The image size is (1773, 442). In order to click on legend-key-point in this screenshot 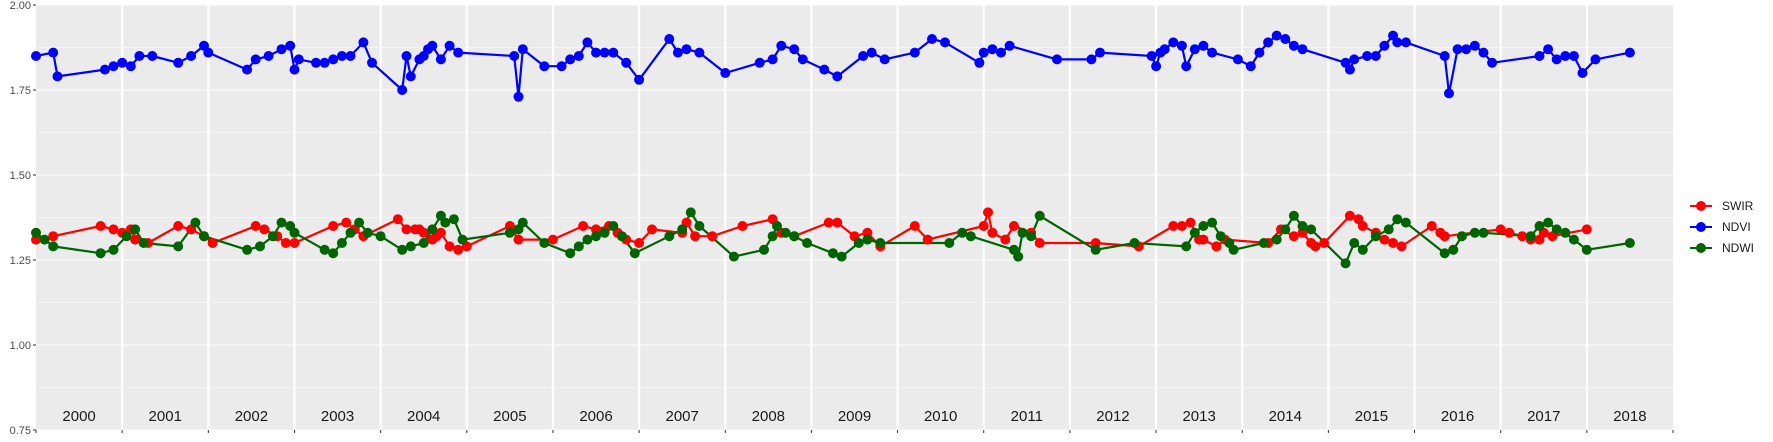, I will do `click(1701, 227)`.